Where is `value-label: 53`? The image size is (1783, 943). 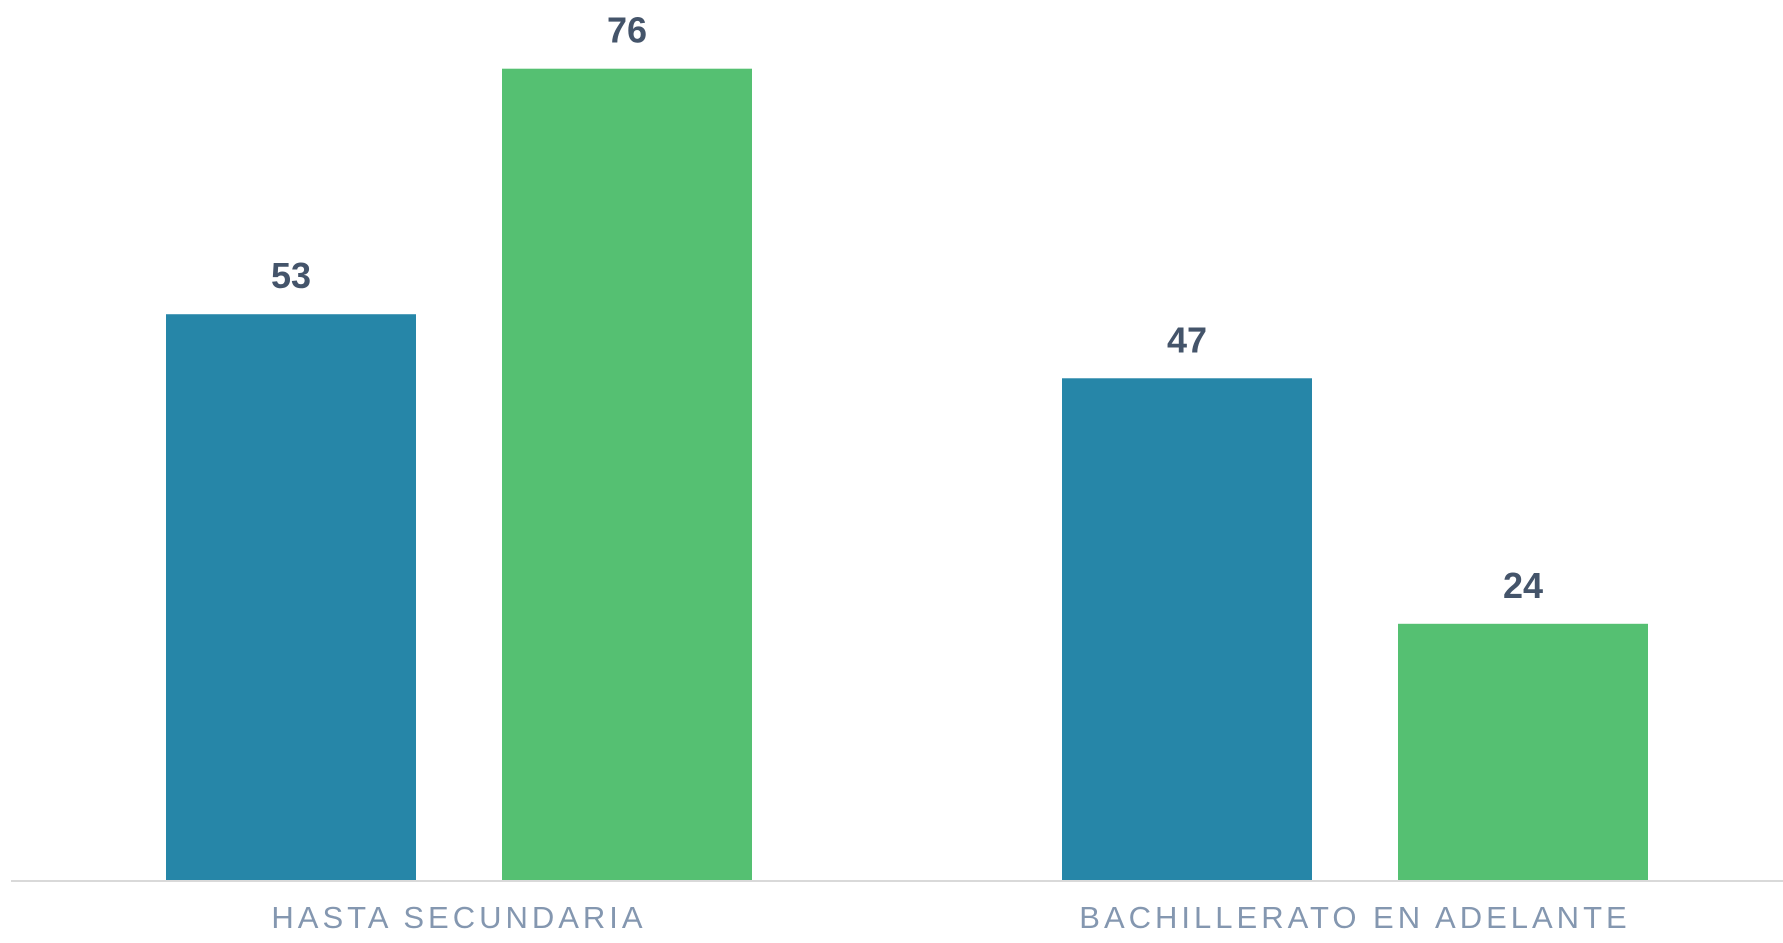
value-label: 53 is located at coordinates (291, 275).